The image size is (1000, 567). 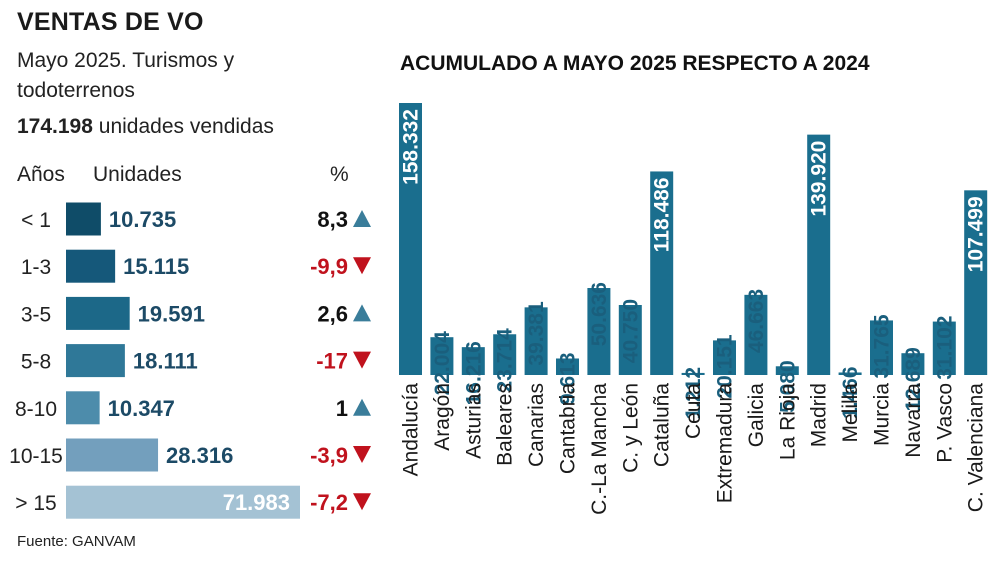 What do you see at coordinates (944, 423) in the screenshot?
I see `region-category-label: P. Vasco` at bounding box center [944, 423].